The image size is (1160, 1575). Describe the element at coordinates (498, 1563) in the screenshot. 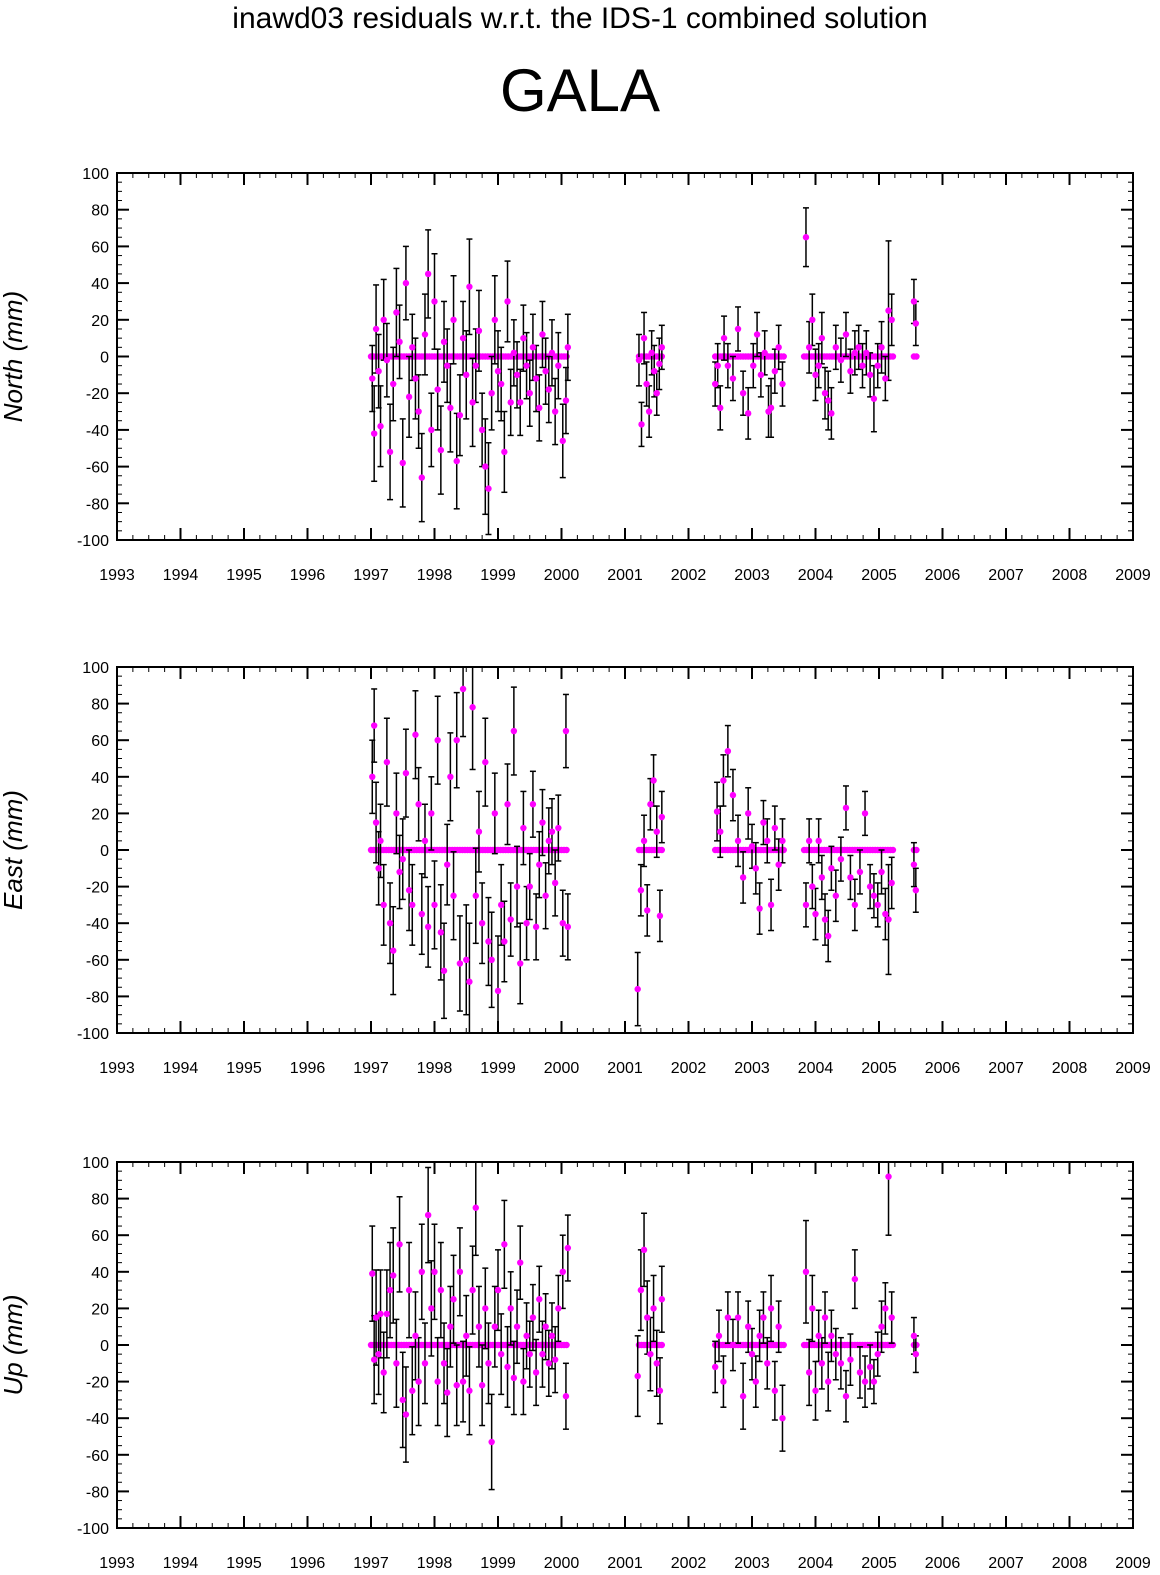

I see `x-tick-label: 1999` at that location.